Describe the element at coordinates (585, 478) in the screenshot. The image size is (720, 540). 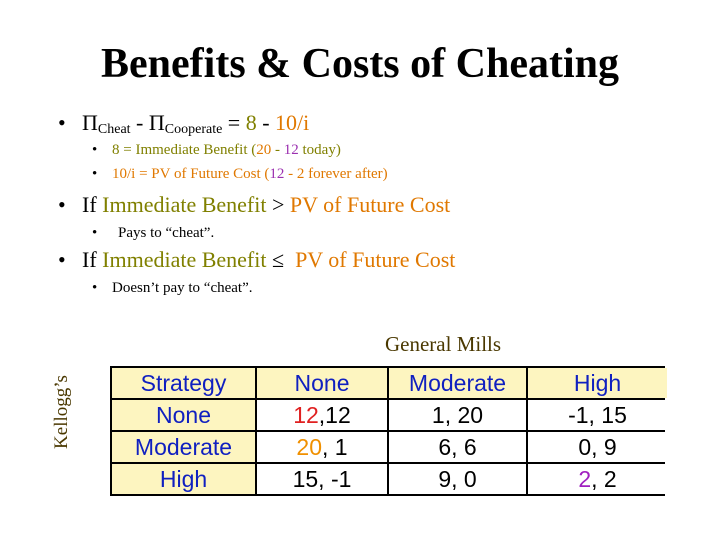
I see `payoff-highlight: 2` at that location.